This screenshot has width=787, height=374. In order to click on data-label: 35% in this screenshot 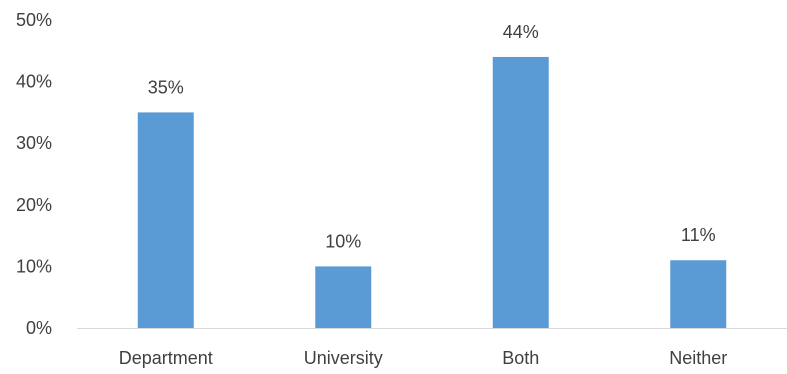, I will do `click(166, 87)`.